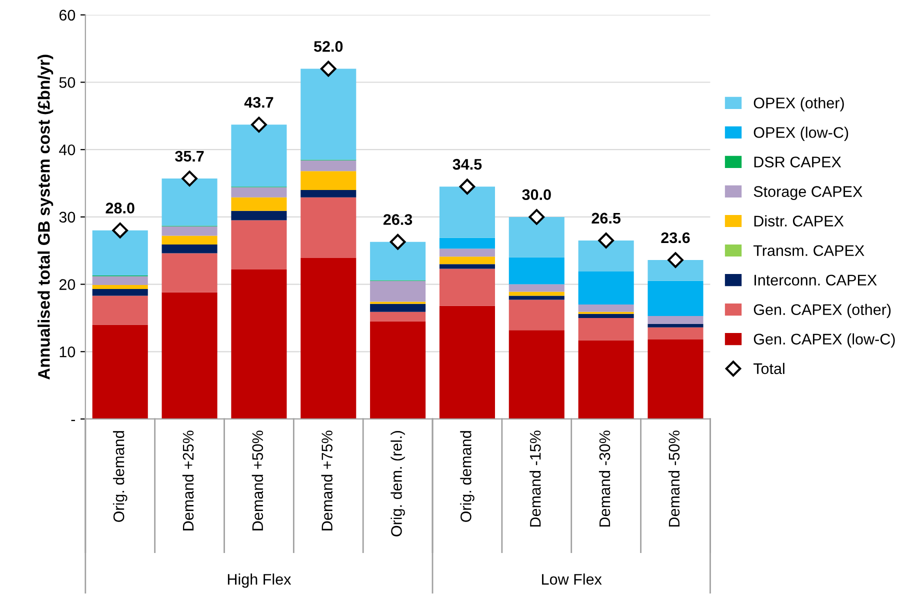  I want to click on y-tick-label: -, so click(73, 421).